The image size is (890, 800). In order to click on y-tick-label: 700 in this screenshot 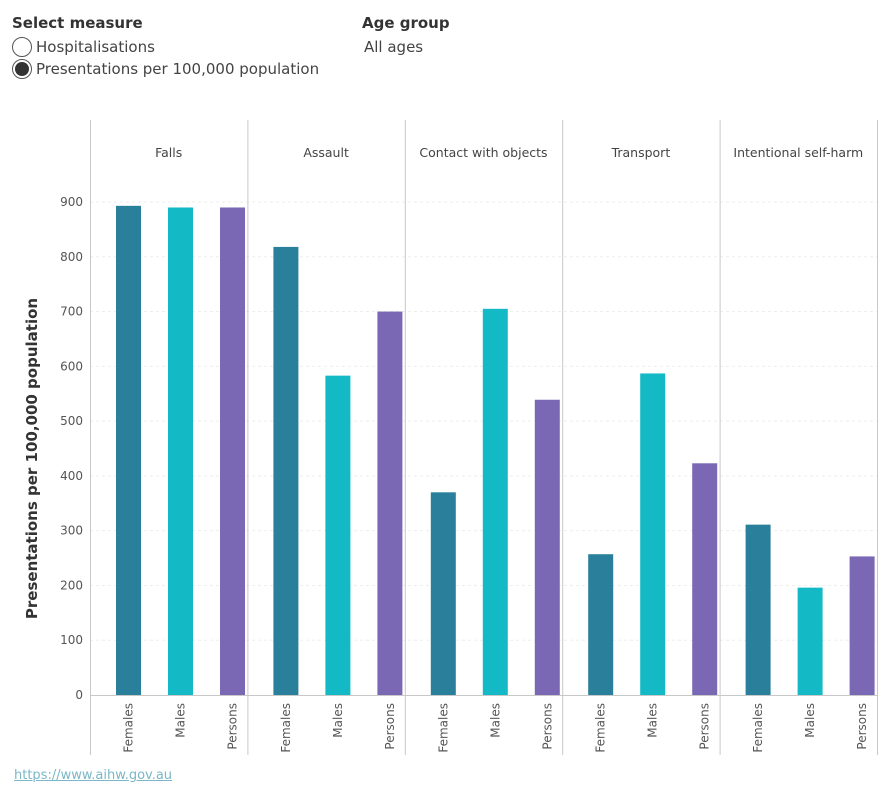, I will do `click(71, 312)`.